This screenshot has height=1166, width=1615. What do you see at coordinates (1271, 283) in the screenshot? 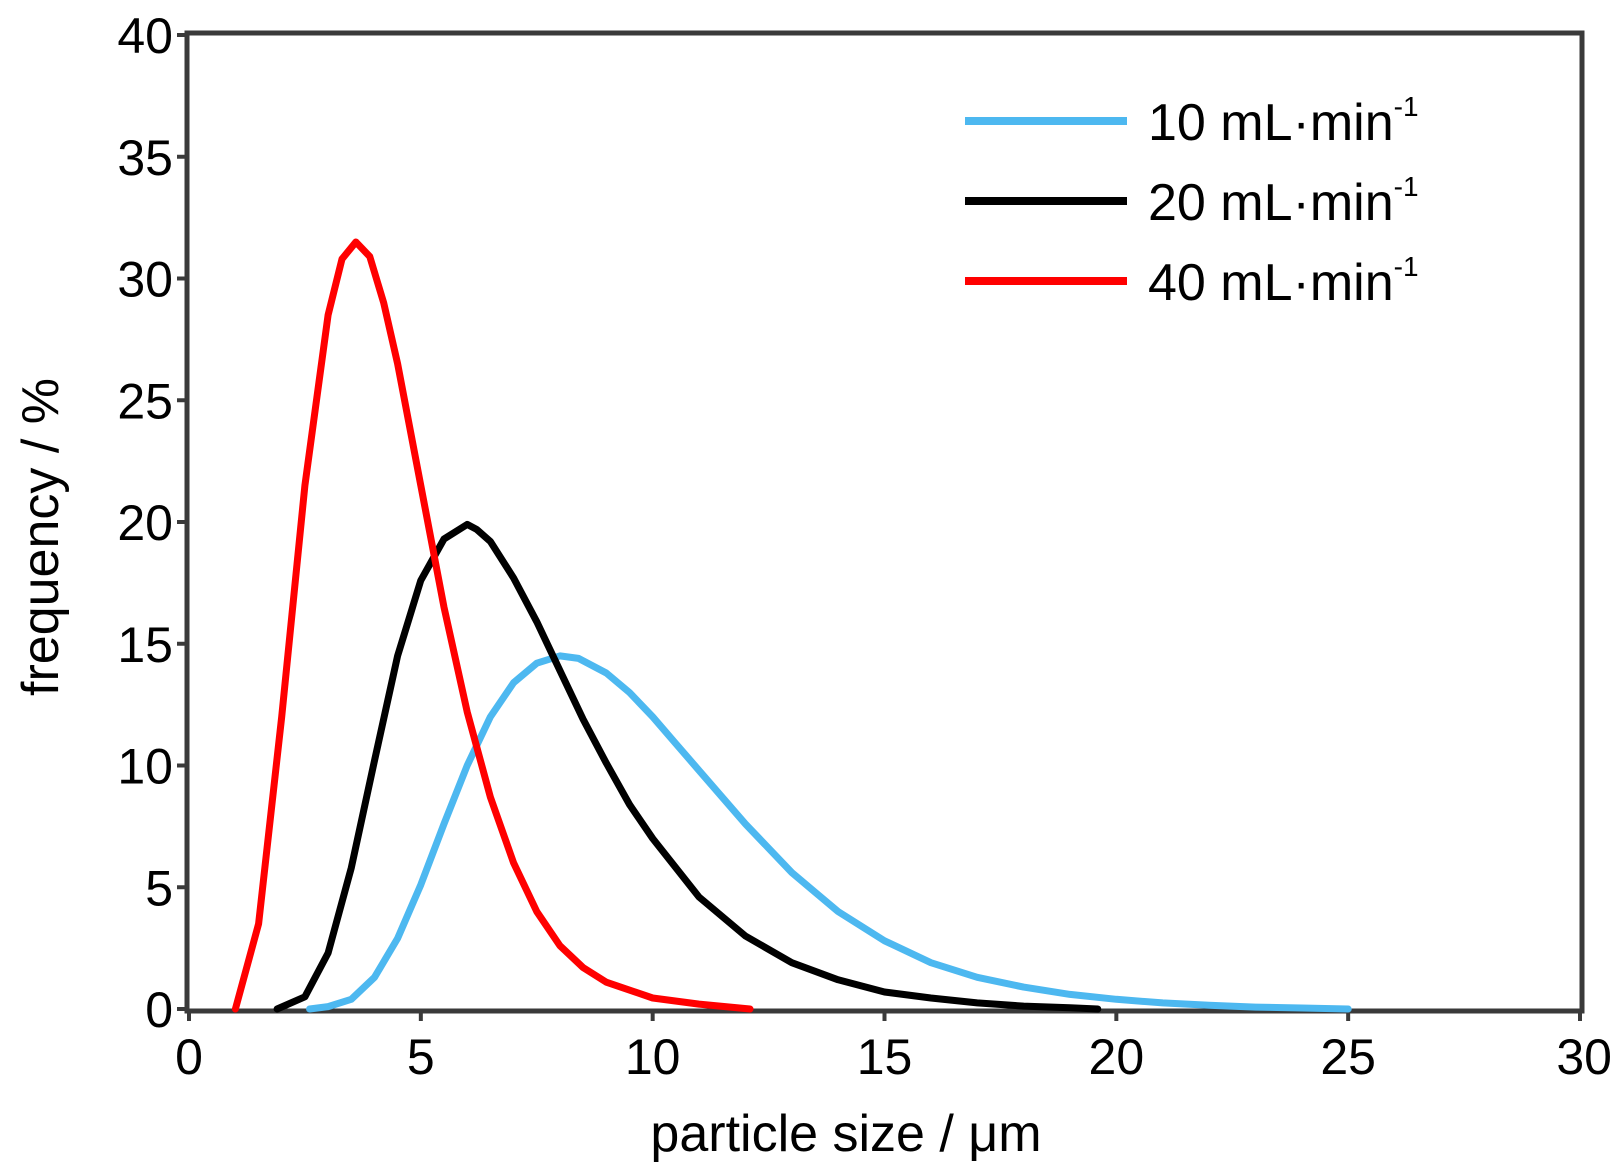
I see `legend-label-text: 40 mL·min` at bounding box center [1271, 283].